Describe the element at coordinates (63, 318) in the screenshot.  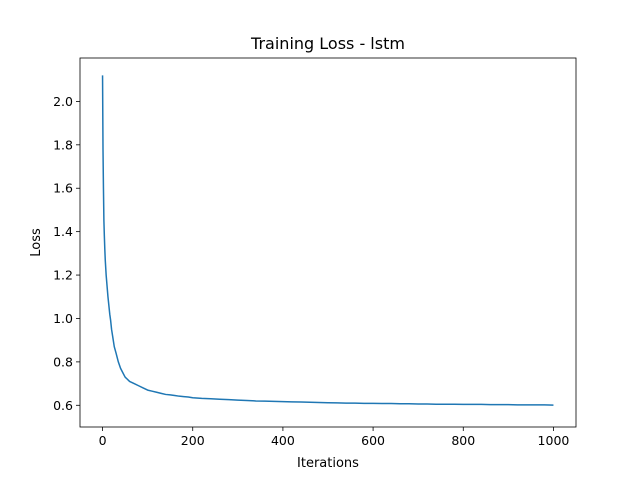
I see `y-tick-label: 1.0` at that location.